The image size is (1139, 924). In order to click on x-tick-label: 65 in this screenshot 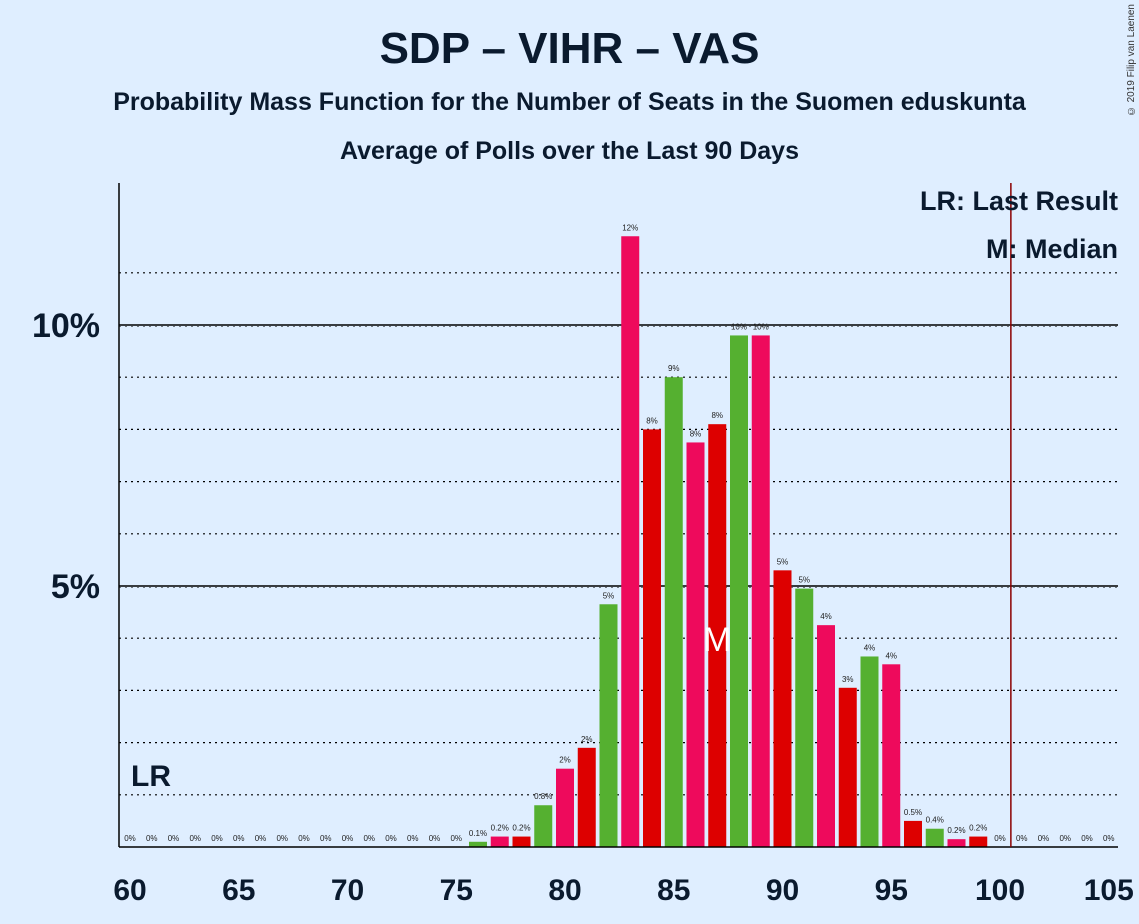, I will do `click(238, 890)`.